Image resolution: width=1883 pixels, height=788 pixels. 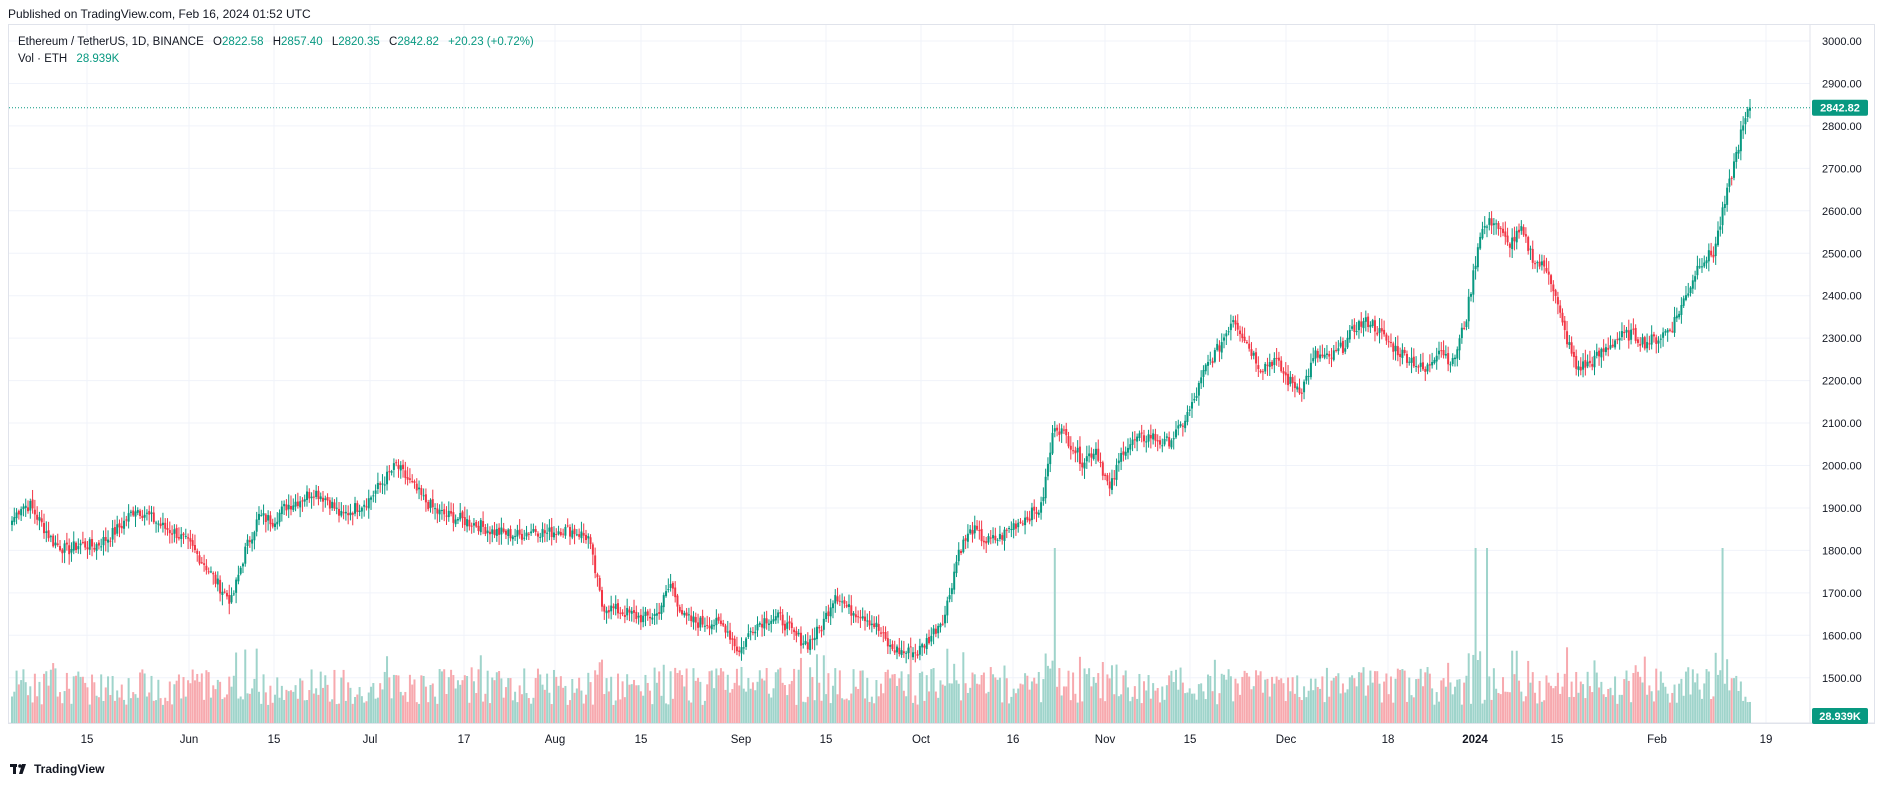 What do you see at coordinates (1840, 716) in the screenshot?
I see `last-volume-tag` at bounding box center [1840, 716].